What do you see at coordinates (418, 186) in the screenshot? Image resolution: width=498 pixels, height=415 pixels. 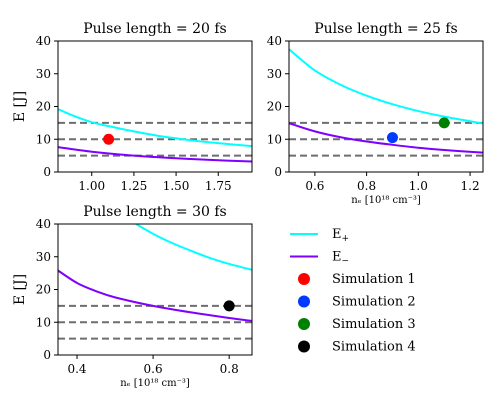 I see `x-tick-label: 1.0` at bounding box center [418, 186].